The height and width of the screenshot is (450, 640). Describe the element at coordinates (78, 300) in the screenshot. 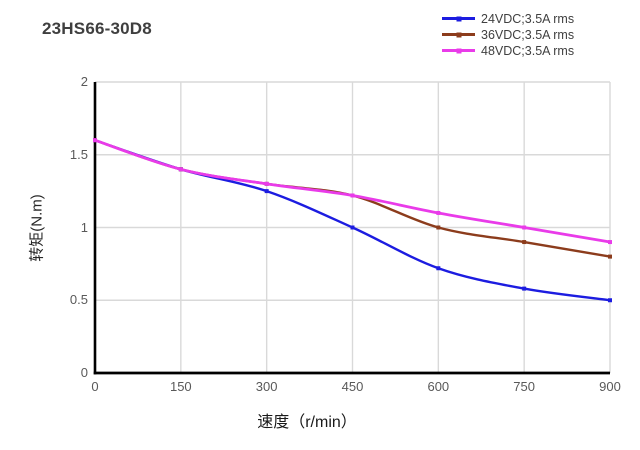

I see `y-tick-label-0.5: 0.5` at that location.